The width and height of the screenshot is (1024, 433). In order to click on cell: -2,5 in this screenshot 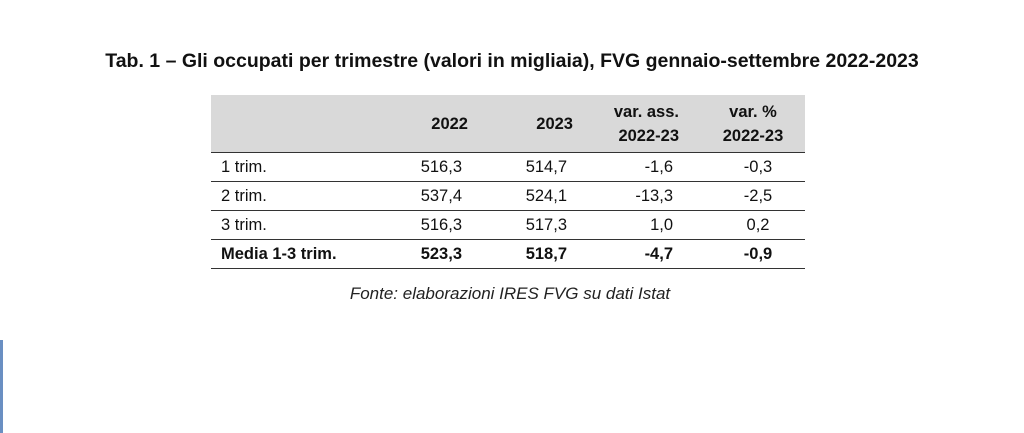, I will do `click(753, 196)`.